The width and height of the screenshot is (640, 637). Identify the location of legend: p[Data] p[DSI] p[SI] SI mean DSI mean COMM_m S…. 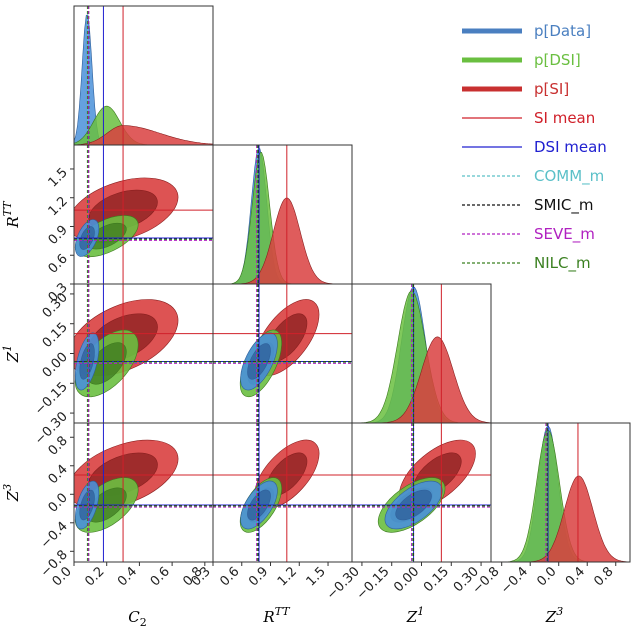
(534, 147).